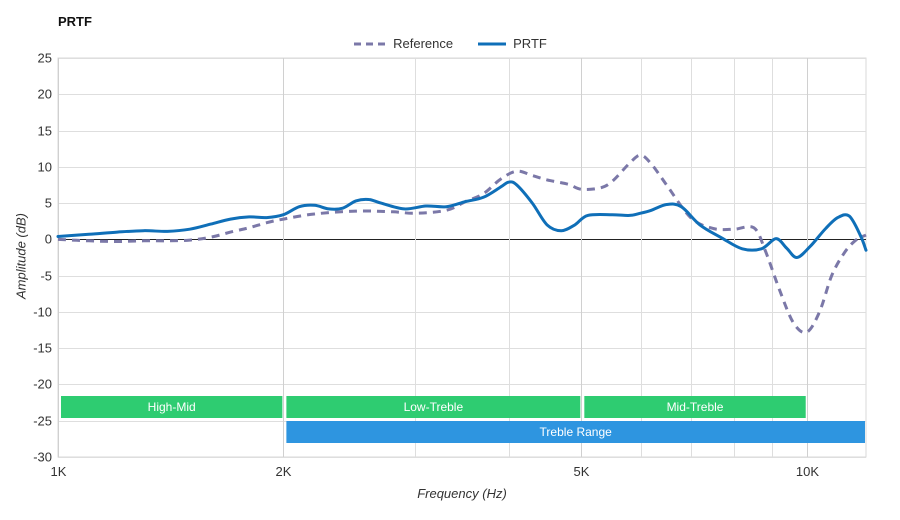  What do you see at coordinates (42, 384) in the screenshot?
I see `y-tick-label: -20` at bounding box center [42, 384].